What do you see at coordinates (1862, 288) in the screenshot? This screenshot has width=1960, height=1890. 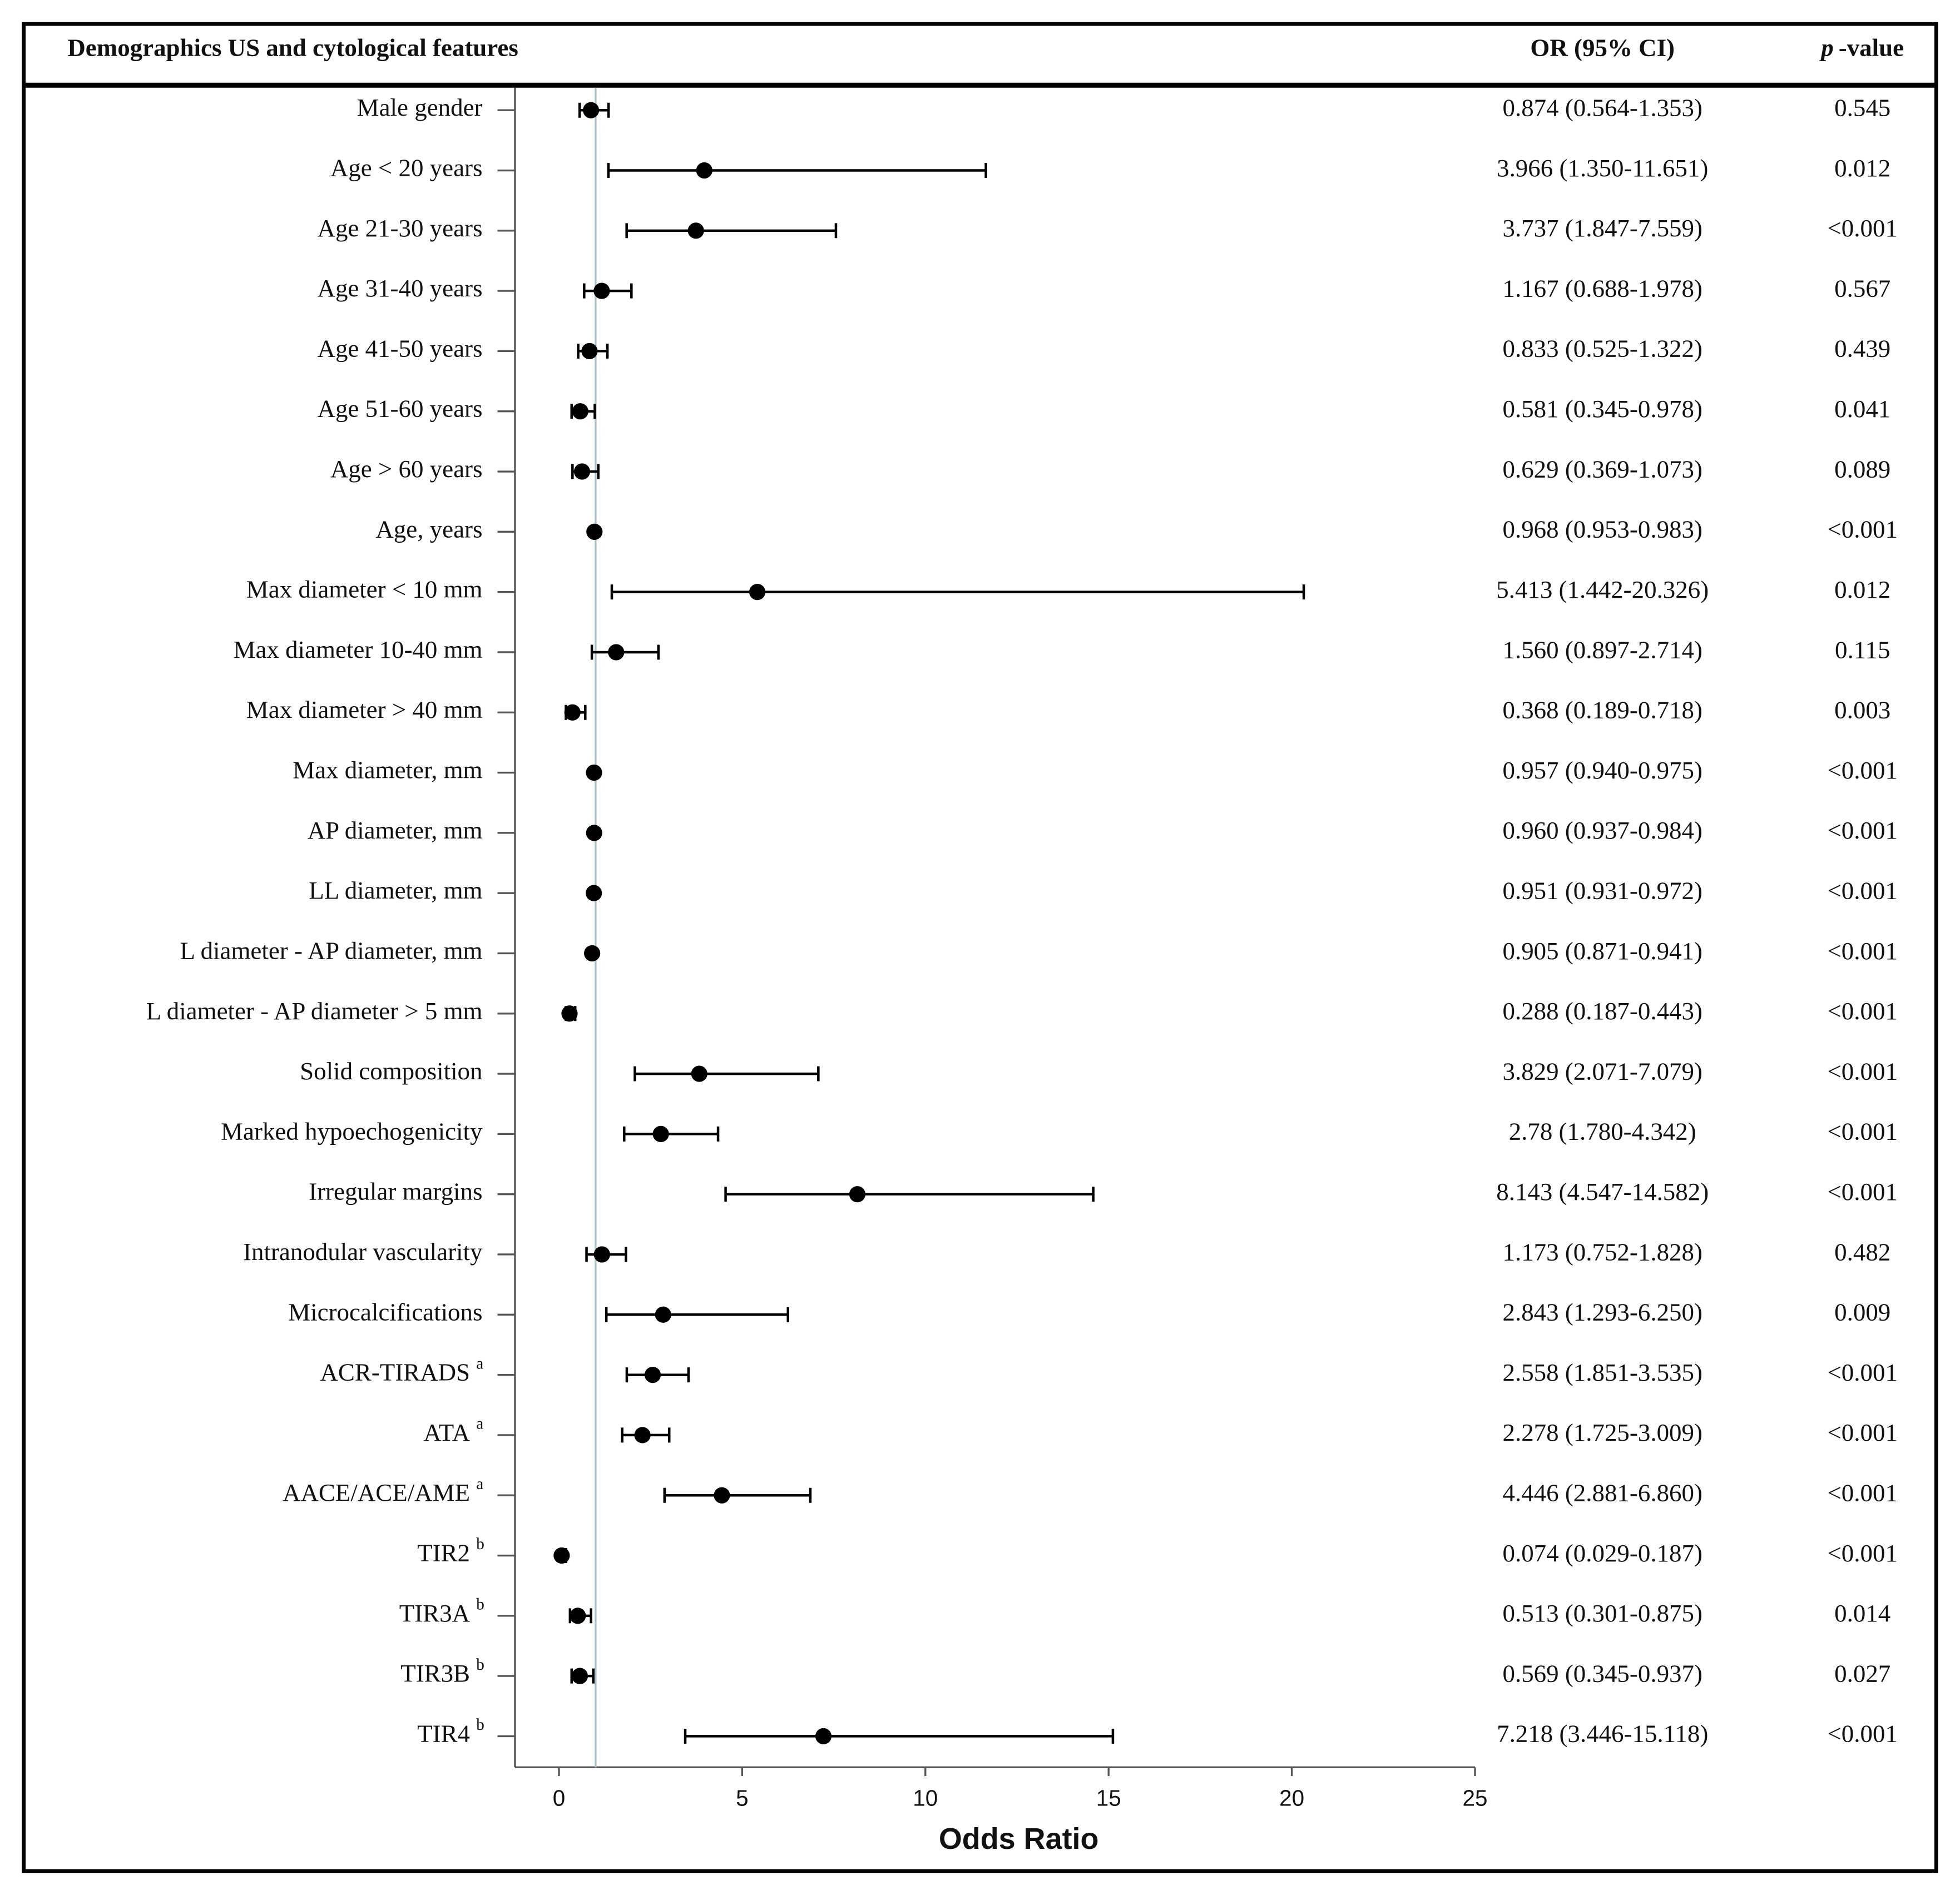 I see `p-value: 0.567` at bounding box center [1862, 288].